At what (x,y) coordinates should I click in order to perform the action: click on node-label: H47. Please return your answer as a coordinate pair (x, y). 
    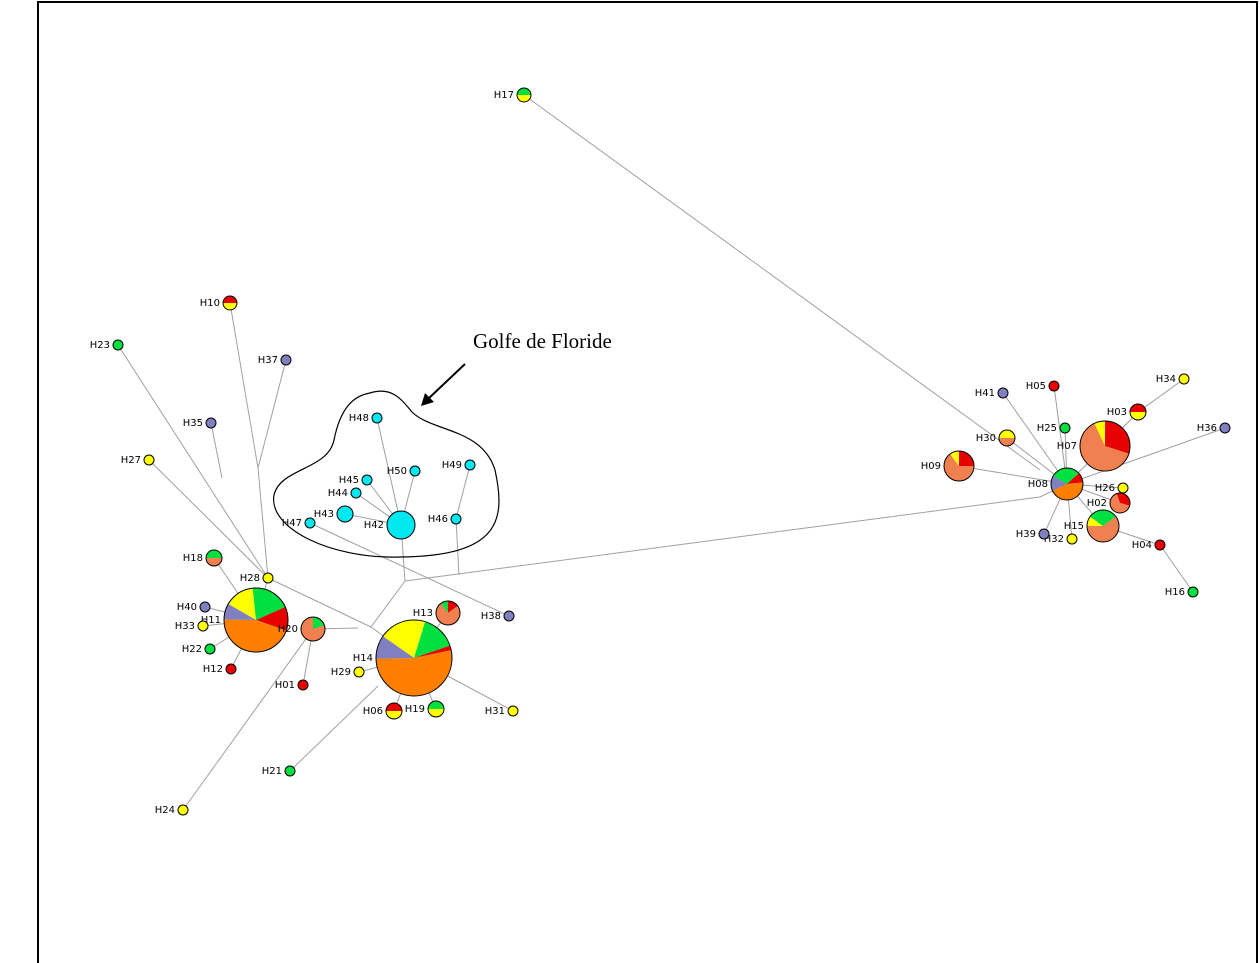
    Looking at the image, I should click on (292, 523).